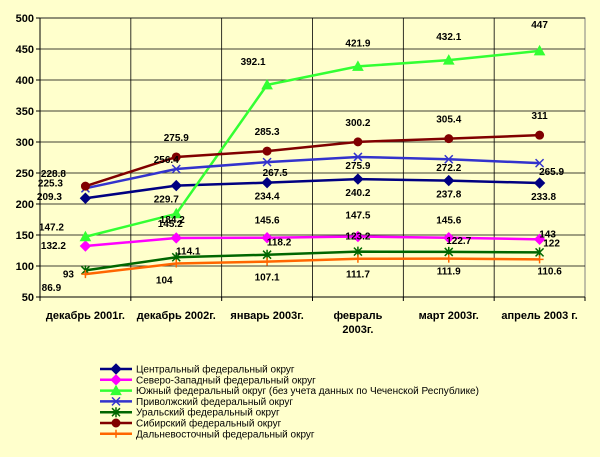 This screenshot has height=457, width=600. Describe the element at coordinates (267, 278) in the screenshot. I see `data-label: 107.1` at that location.